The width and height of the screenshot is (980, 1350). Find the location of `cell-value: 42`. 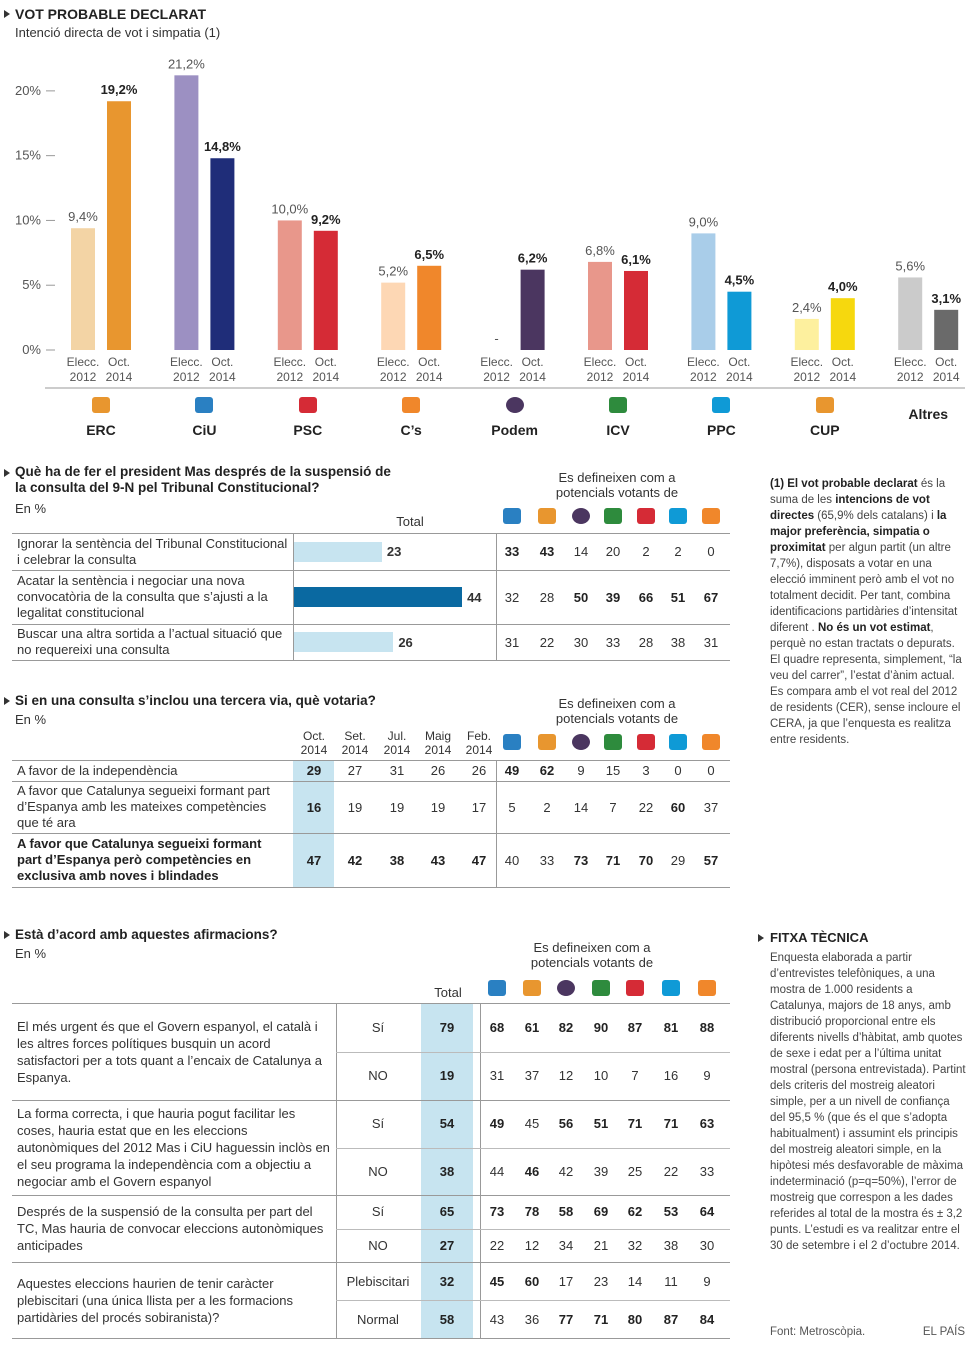

cell-value: 42 is located at coordinates (355, 860).